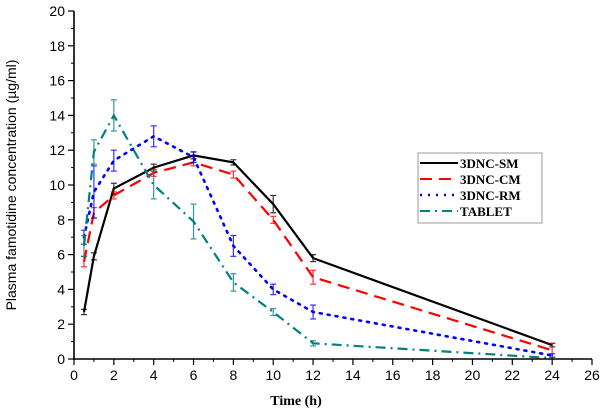 The image size is (605, 411). Describe the element at coordinates (61, 289) in the screenshot. I see `y-tick-label: 4` at that location.